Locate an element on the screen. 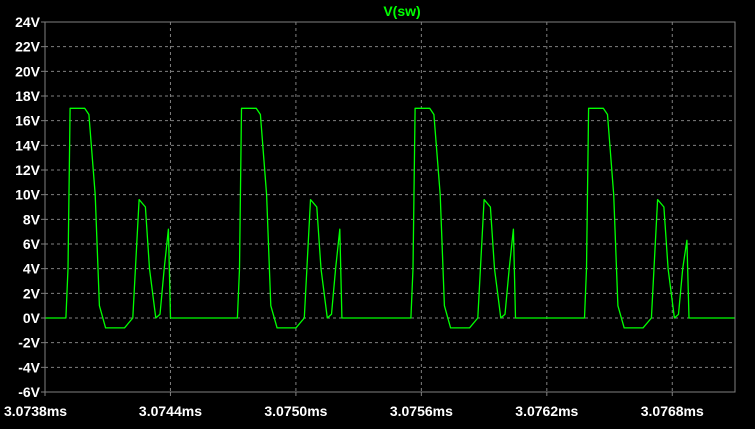 This screenshot has height=429, width=755. y-tick-label: 8V is located at coordinates (32, 219).